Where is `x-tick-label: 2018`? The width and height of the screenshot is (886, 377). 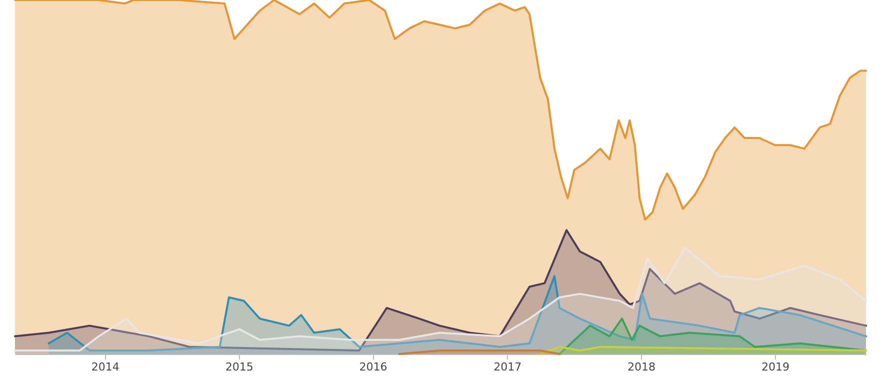 x-tick-label: 2018 is located at coordinates (642, 367).